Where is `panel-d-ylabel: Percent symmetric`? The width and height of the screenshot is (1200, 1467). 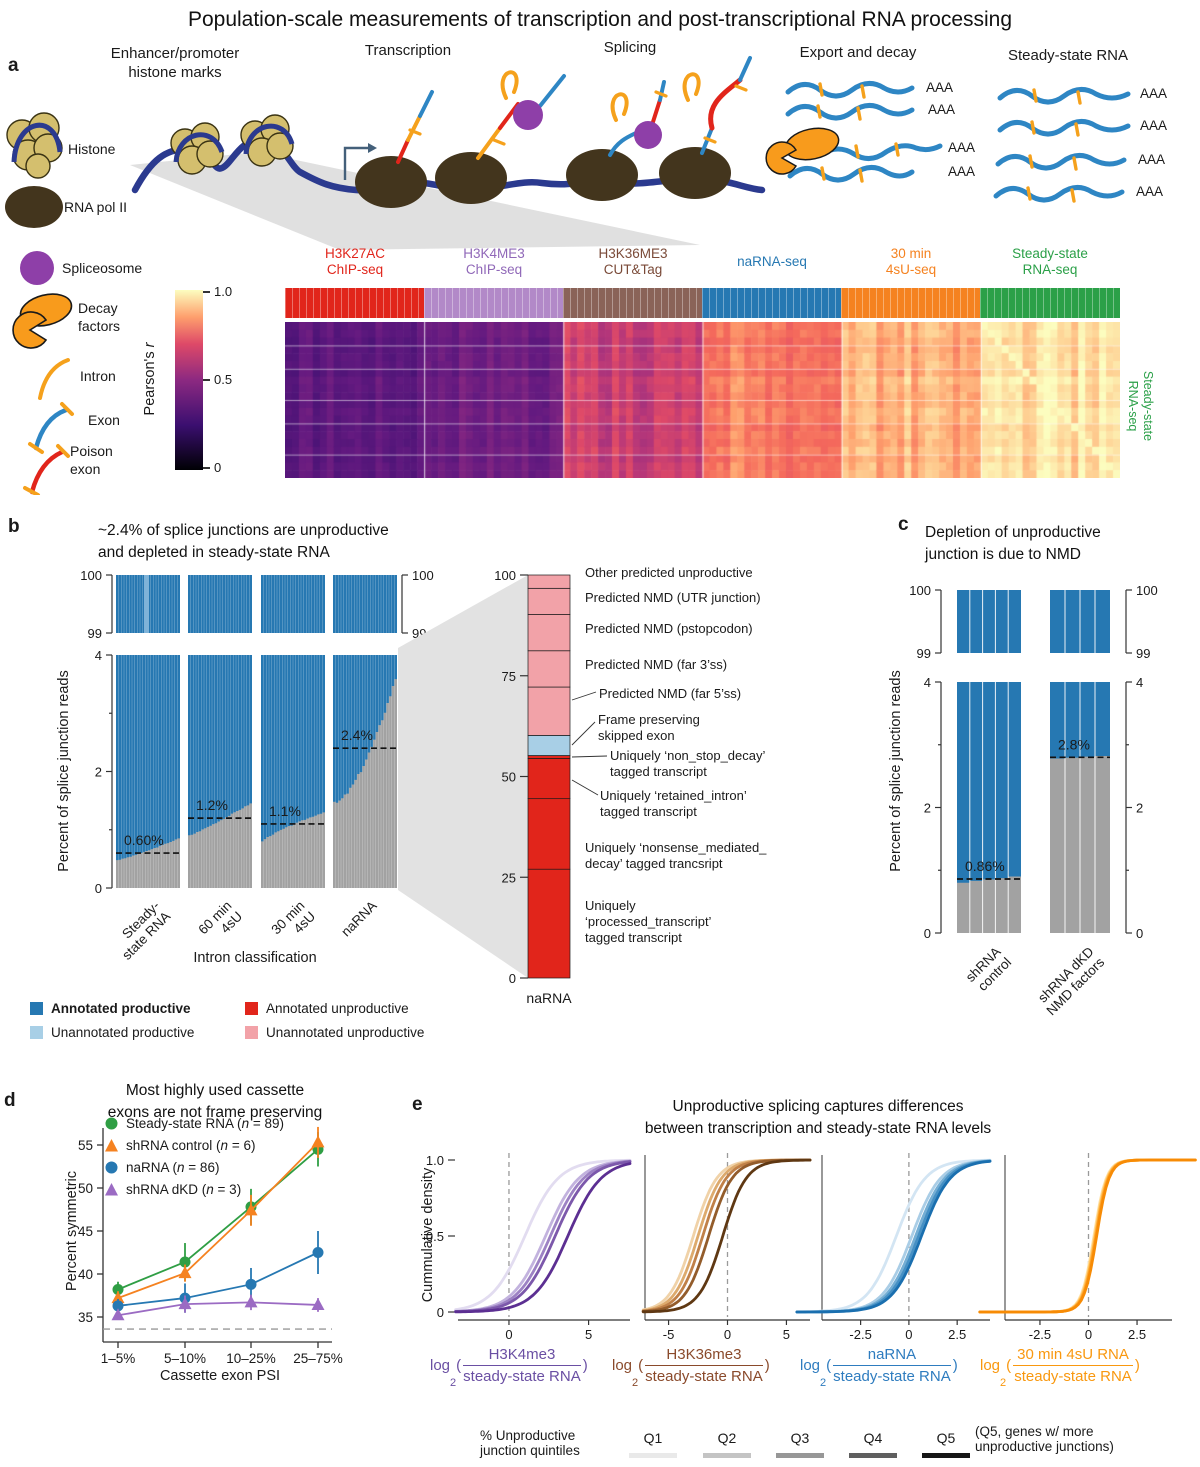 panel-d-ylabel: Percent symmetric is located at coordinates (72, 1231).